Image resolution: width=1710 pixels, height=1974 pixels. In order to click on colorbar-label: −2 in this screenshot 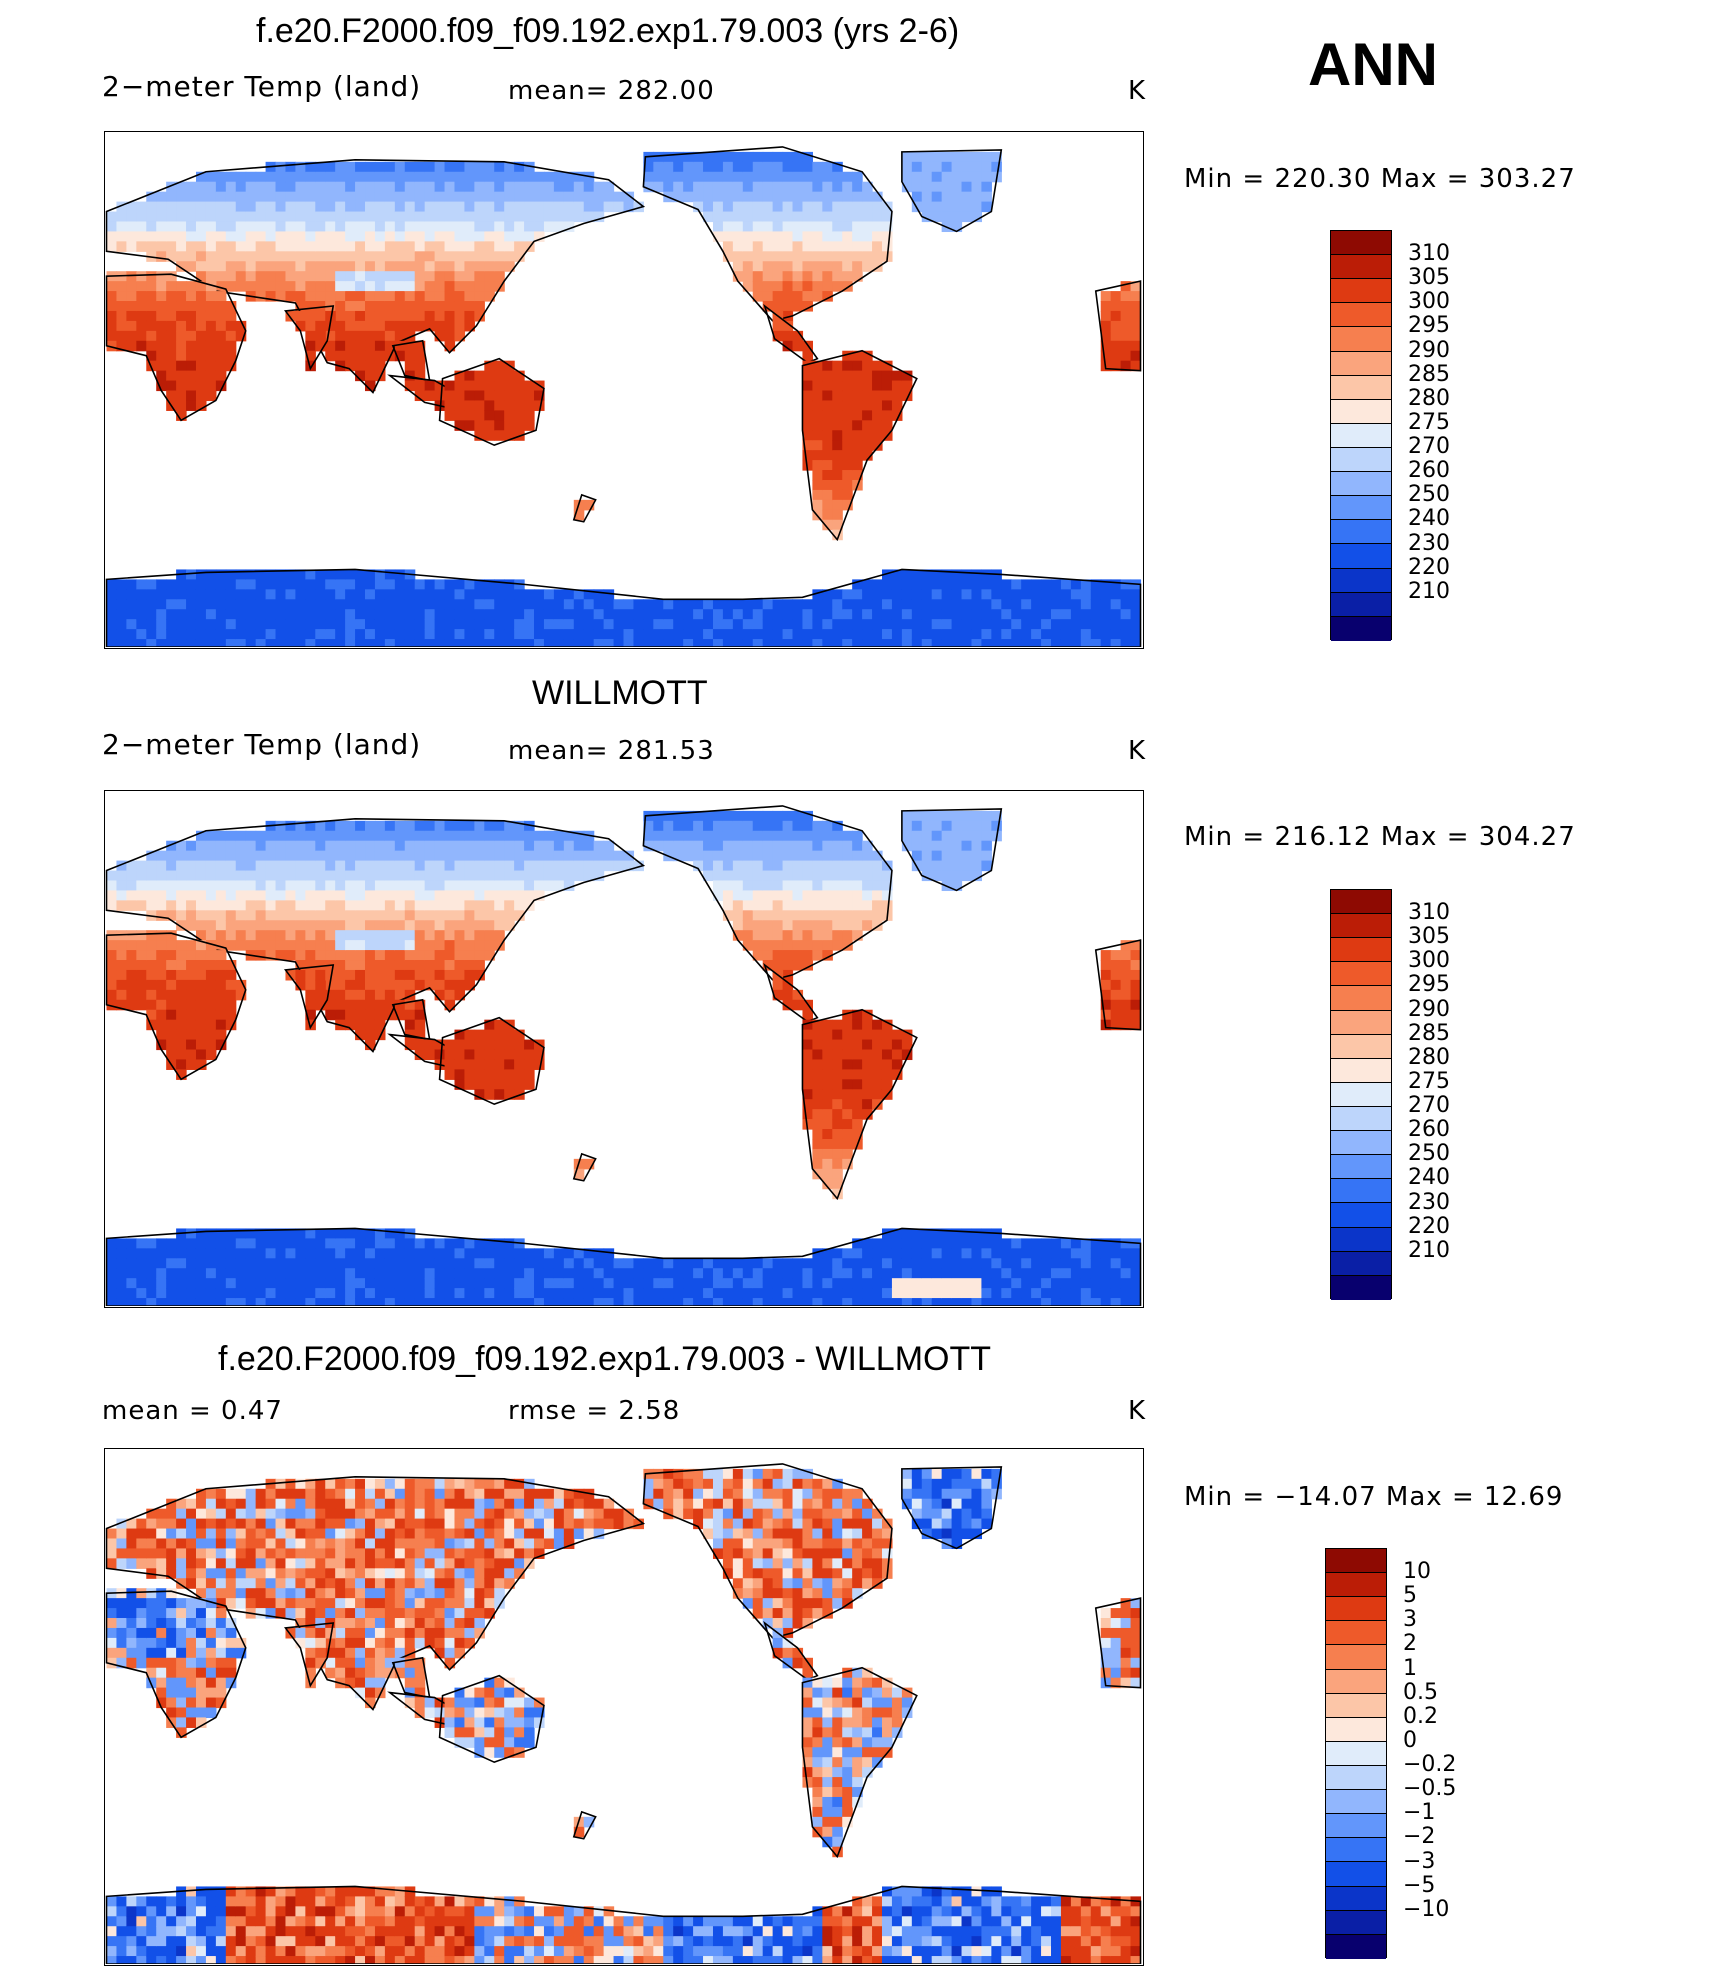, I will do `click(1419, 1837)`.